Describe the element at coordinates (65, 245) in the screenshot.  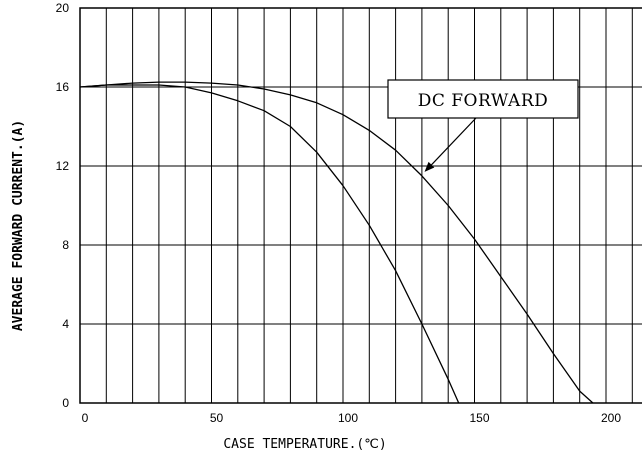
I see `y-tick-label: 8` at that location.